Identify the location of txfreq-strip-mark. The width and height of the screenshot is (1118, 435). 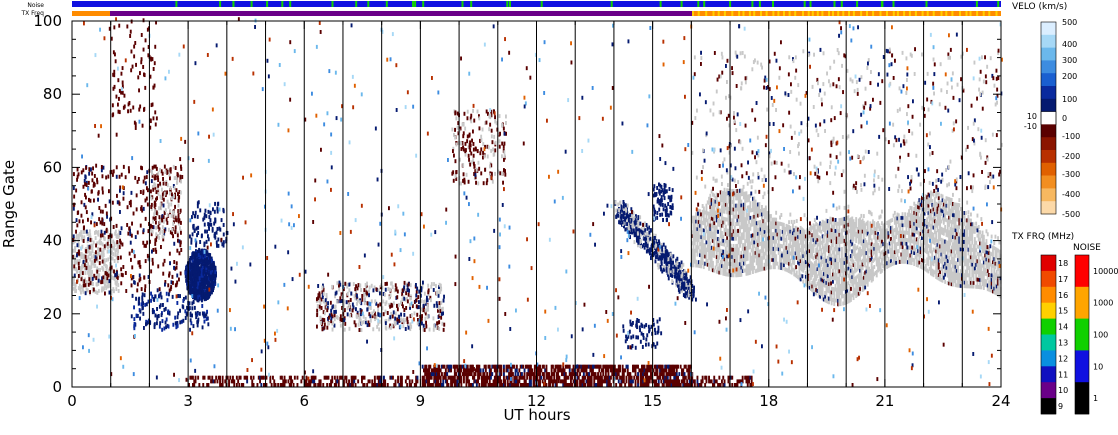
(706, 13).